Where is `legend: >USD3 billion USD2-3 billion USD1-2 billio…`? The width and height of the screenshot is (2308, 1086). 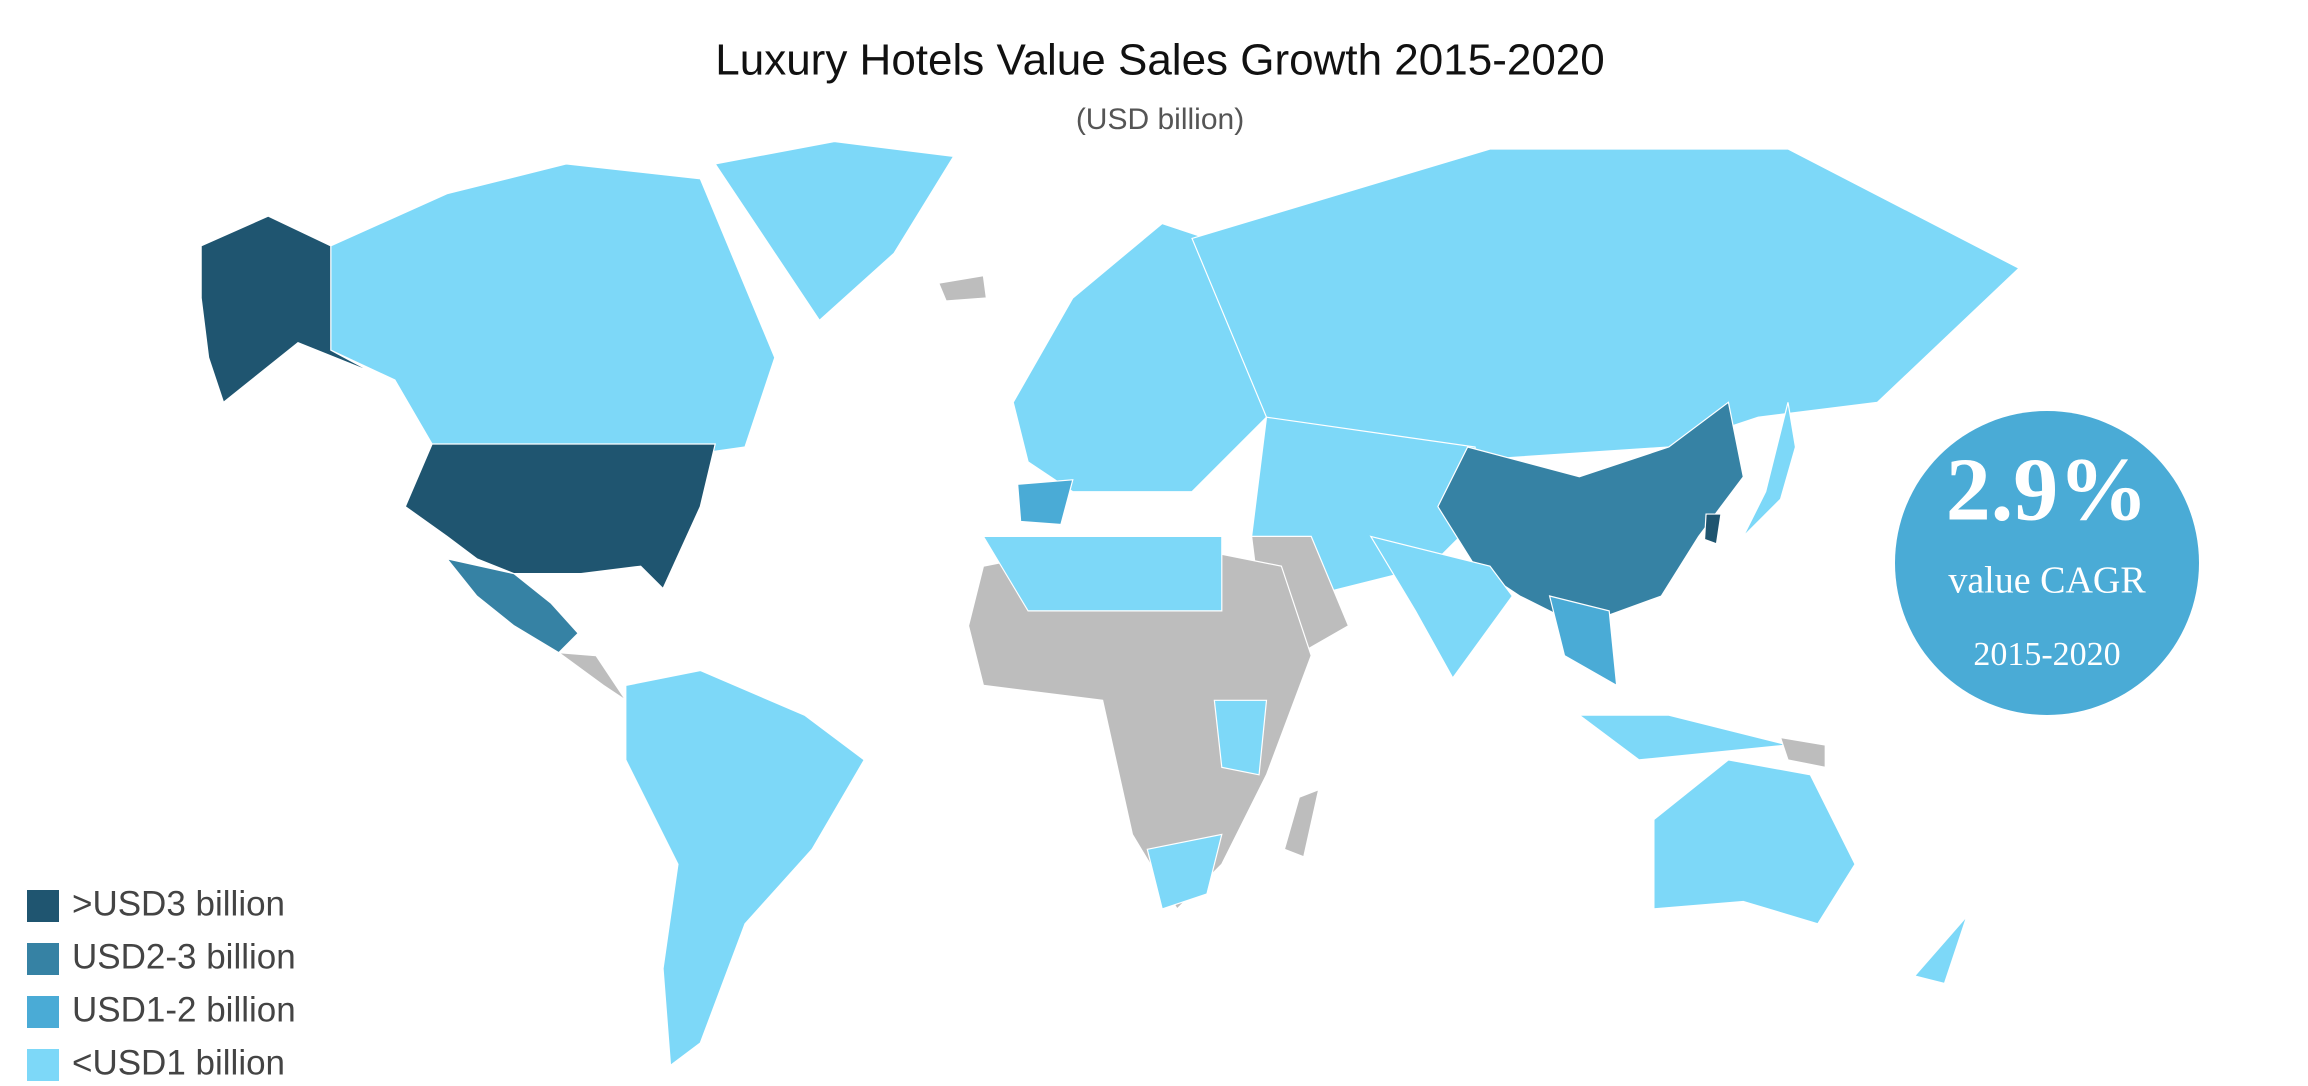
legend: >USD3 billion USD2-3 billion USD1-2 billio… is located at coordinates (161, 983).